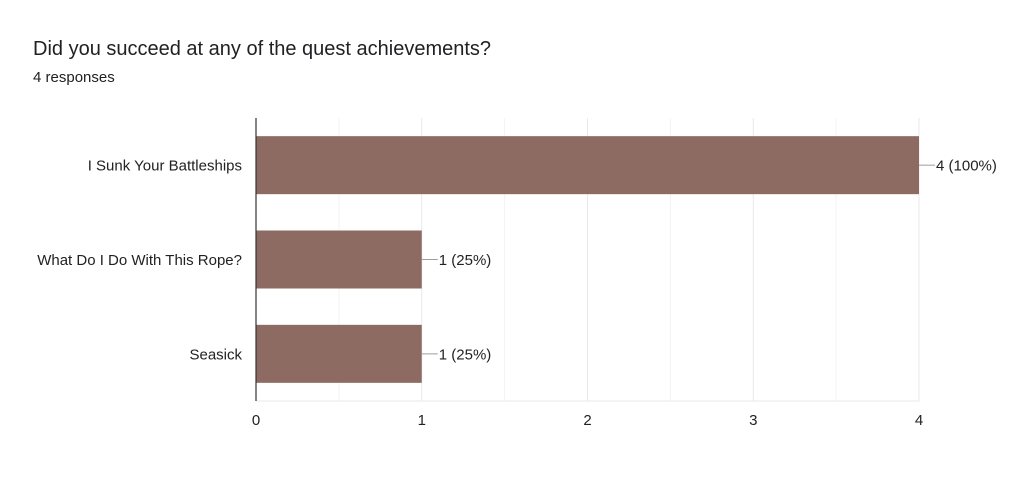 This screenshot has height=486, width=1022. Describe the element at coordinates (966, 166) in the screenshot. I see `data-label: 4 (100%)` at that location.